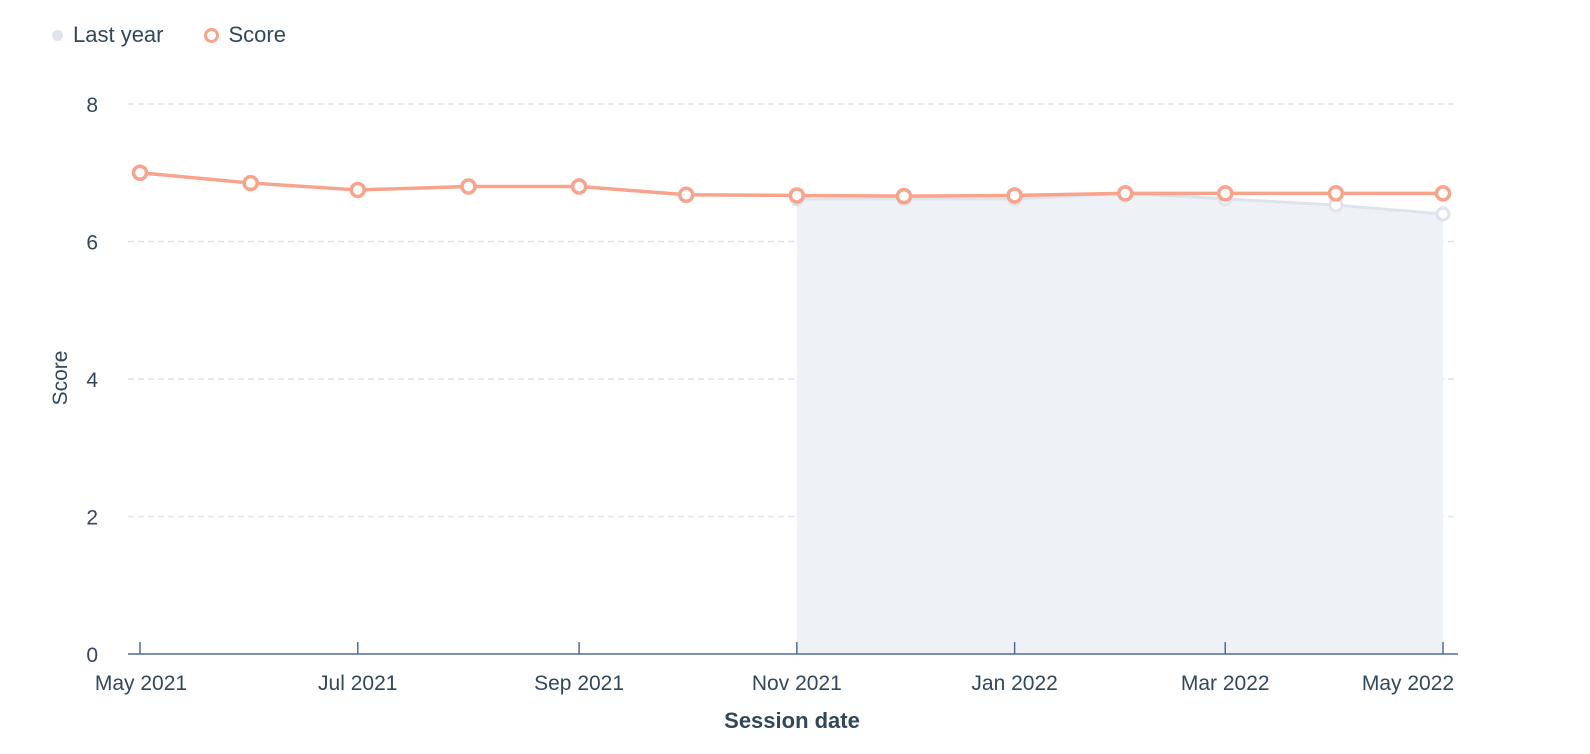  What do you see at coordinates (141, 683) in the screenshot?
I see `x-tick-label: May 2021` at bounding box center [141, 683].